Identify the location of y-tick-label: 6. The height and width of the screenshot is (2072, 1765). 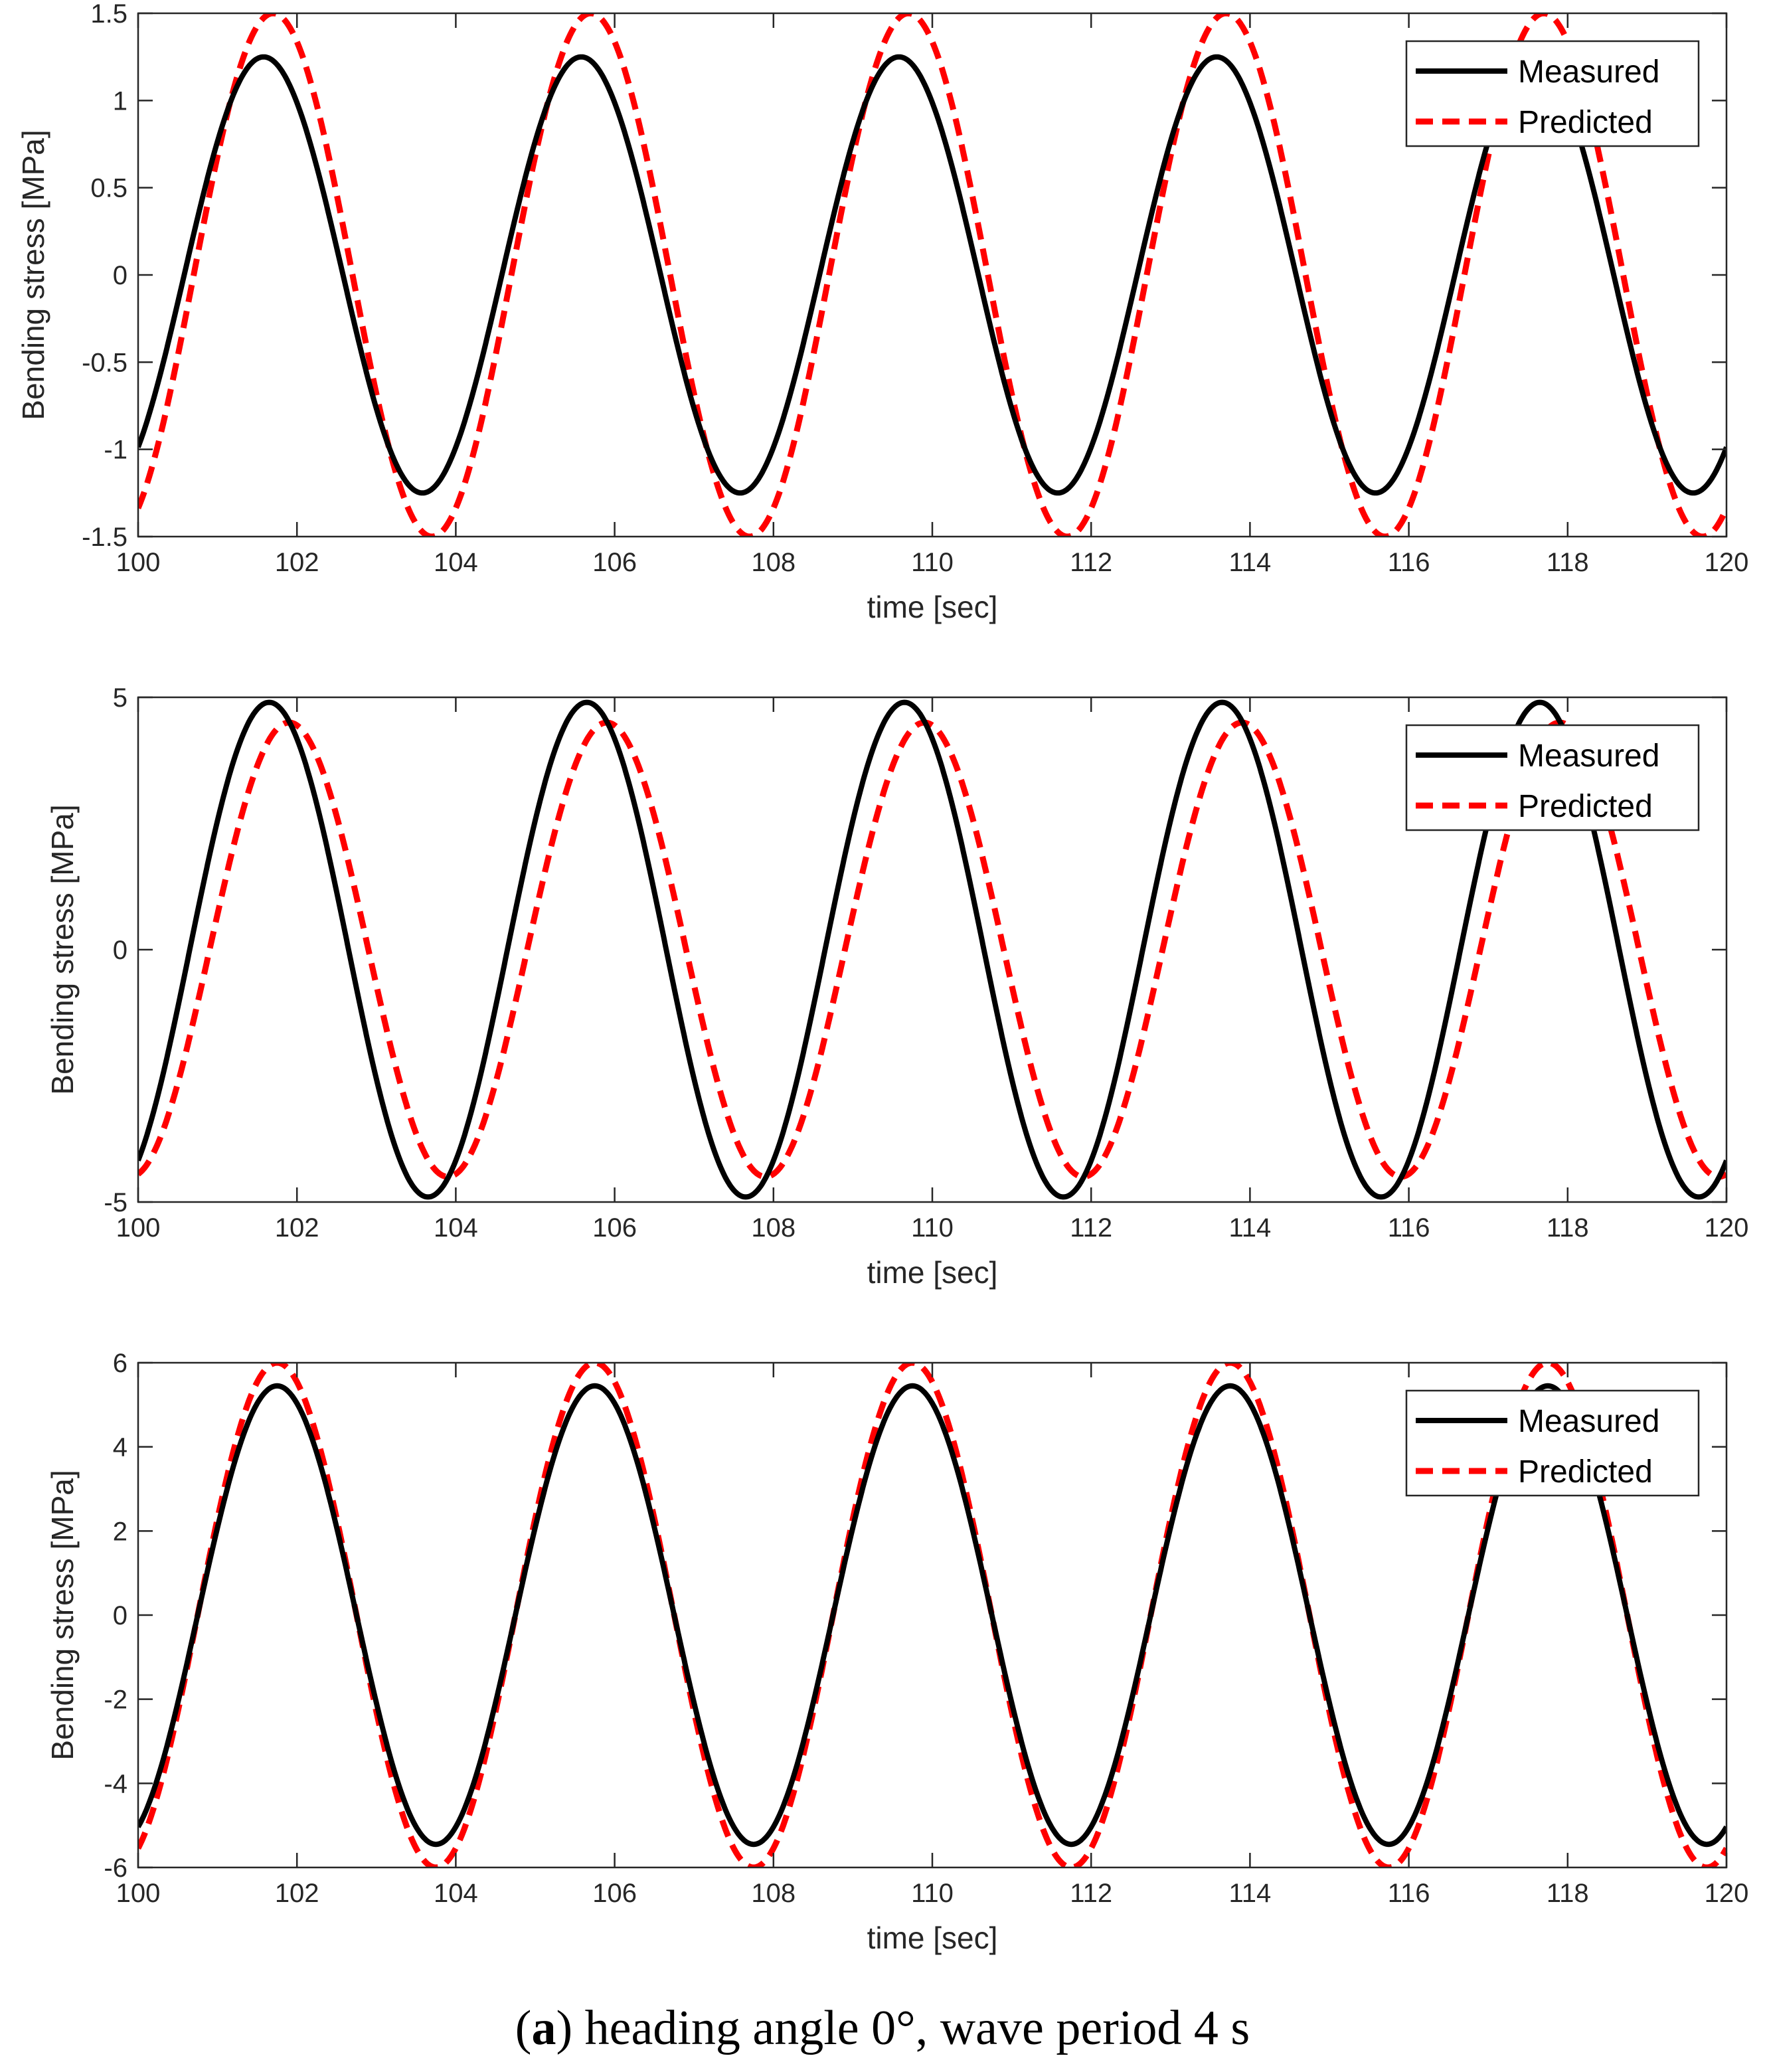
(120, 1363).